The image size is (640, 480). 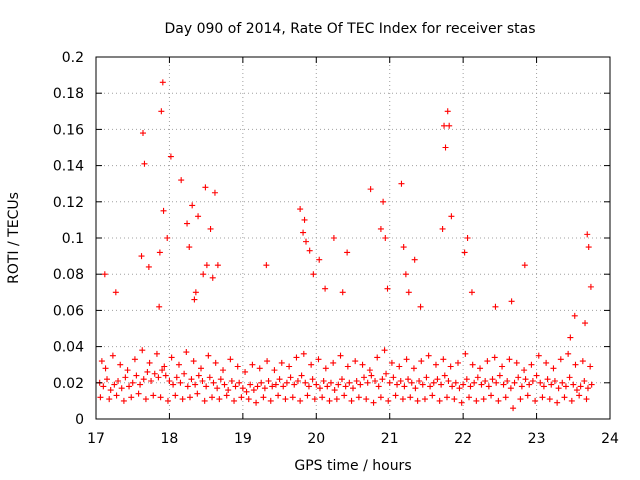 What do you see at coordinates (68, 239) in the screenshot?
I see `y-tick-labels: 0 0.02 0.04 0.06 0.08 0.1 0.12 0.14 0.16 0.18 0.2` at bounding box center [68, 239].